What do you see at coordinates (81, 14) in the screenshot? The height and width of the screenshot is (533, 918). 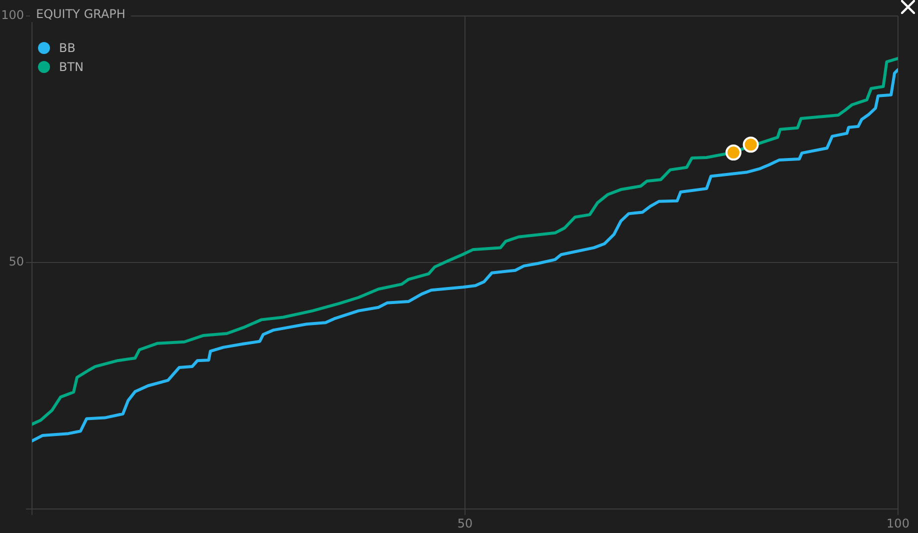 I see `chart-title: EQUITY GRAPH` at bounding box center [81, 14].